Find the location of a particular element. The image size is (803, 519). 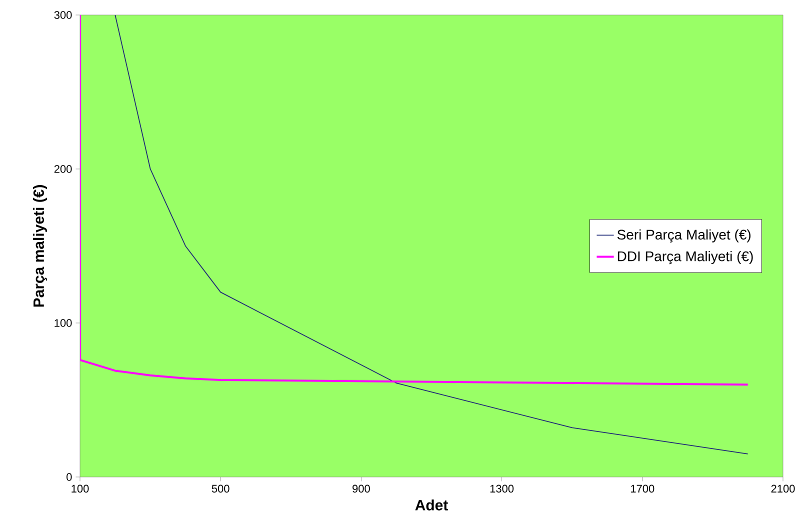

x-tick-label: 1700 is located at coordinates (642, 488).